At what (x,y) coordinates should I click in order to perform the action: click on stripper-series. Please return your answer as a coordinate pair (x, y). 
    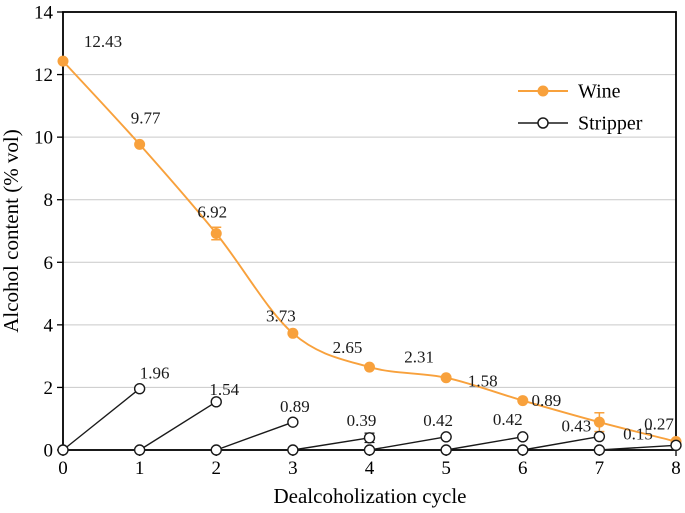
    Looking at the image, I should click on (369, 419).